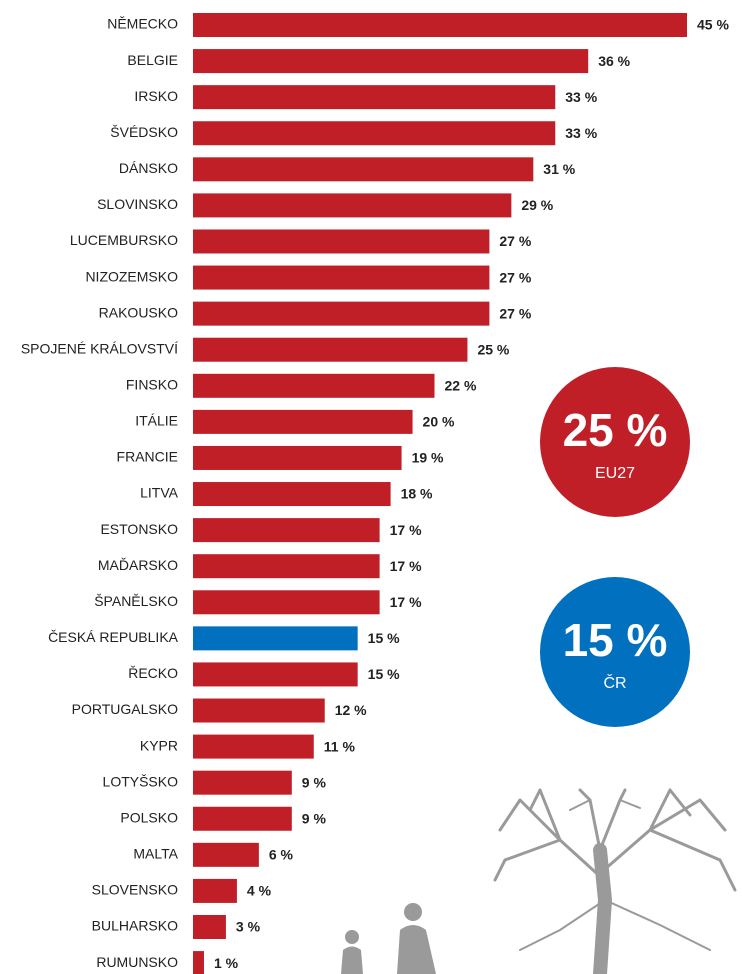 This screenshot has height=974, width=742. Describe the element at coordinates (559, 169) in the screenshot. I see `value-label: 31 %` at that location.